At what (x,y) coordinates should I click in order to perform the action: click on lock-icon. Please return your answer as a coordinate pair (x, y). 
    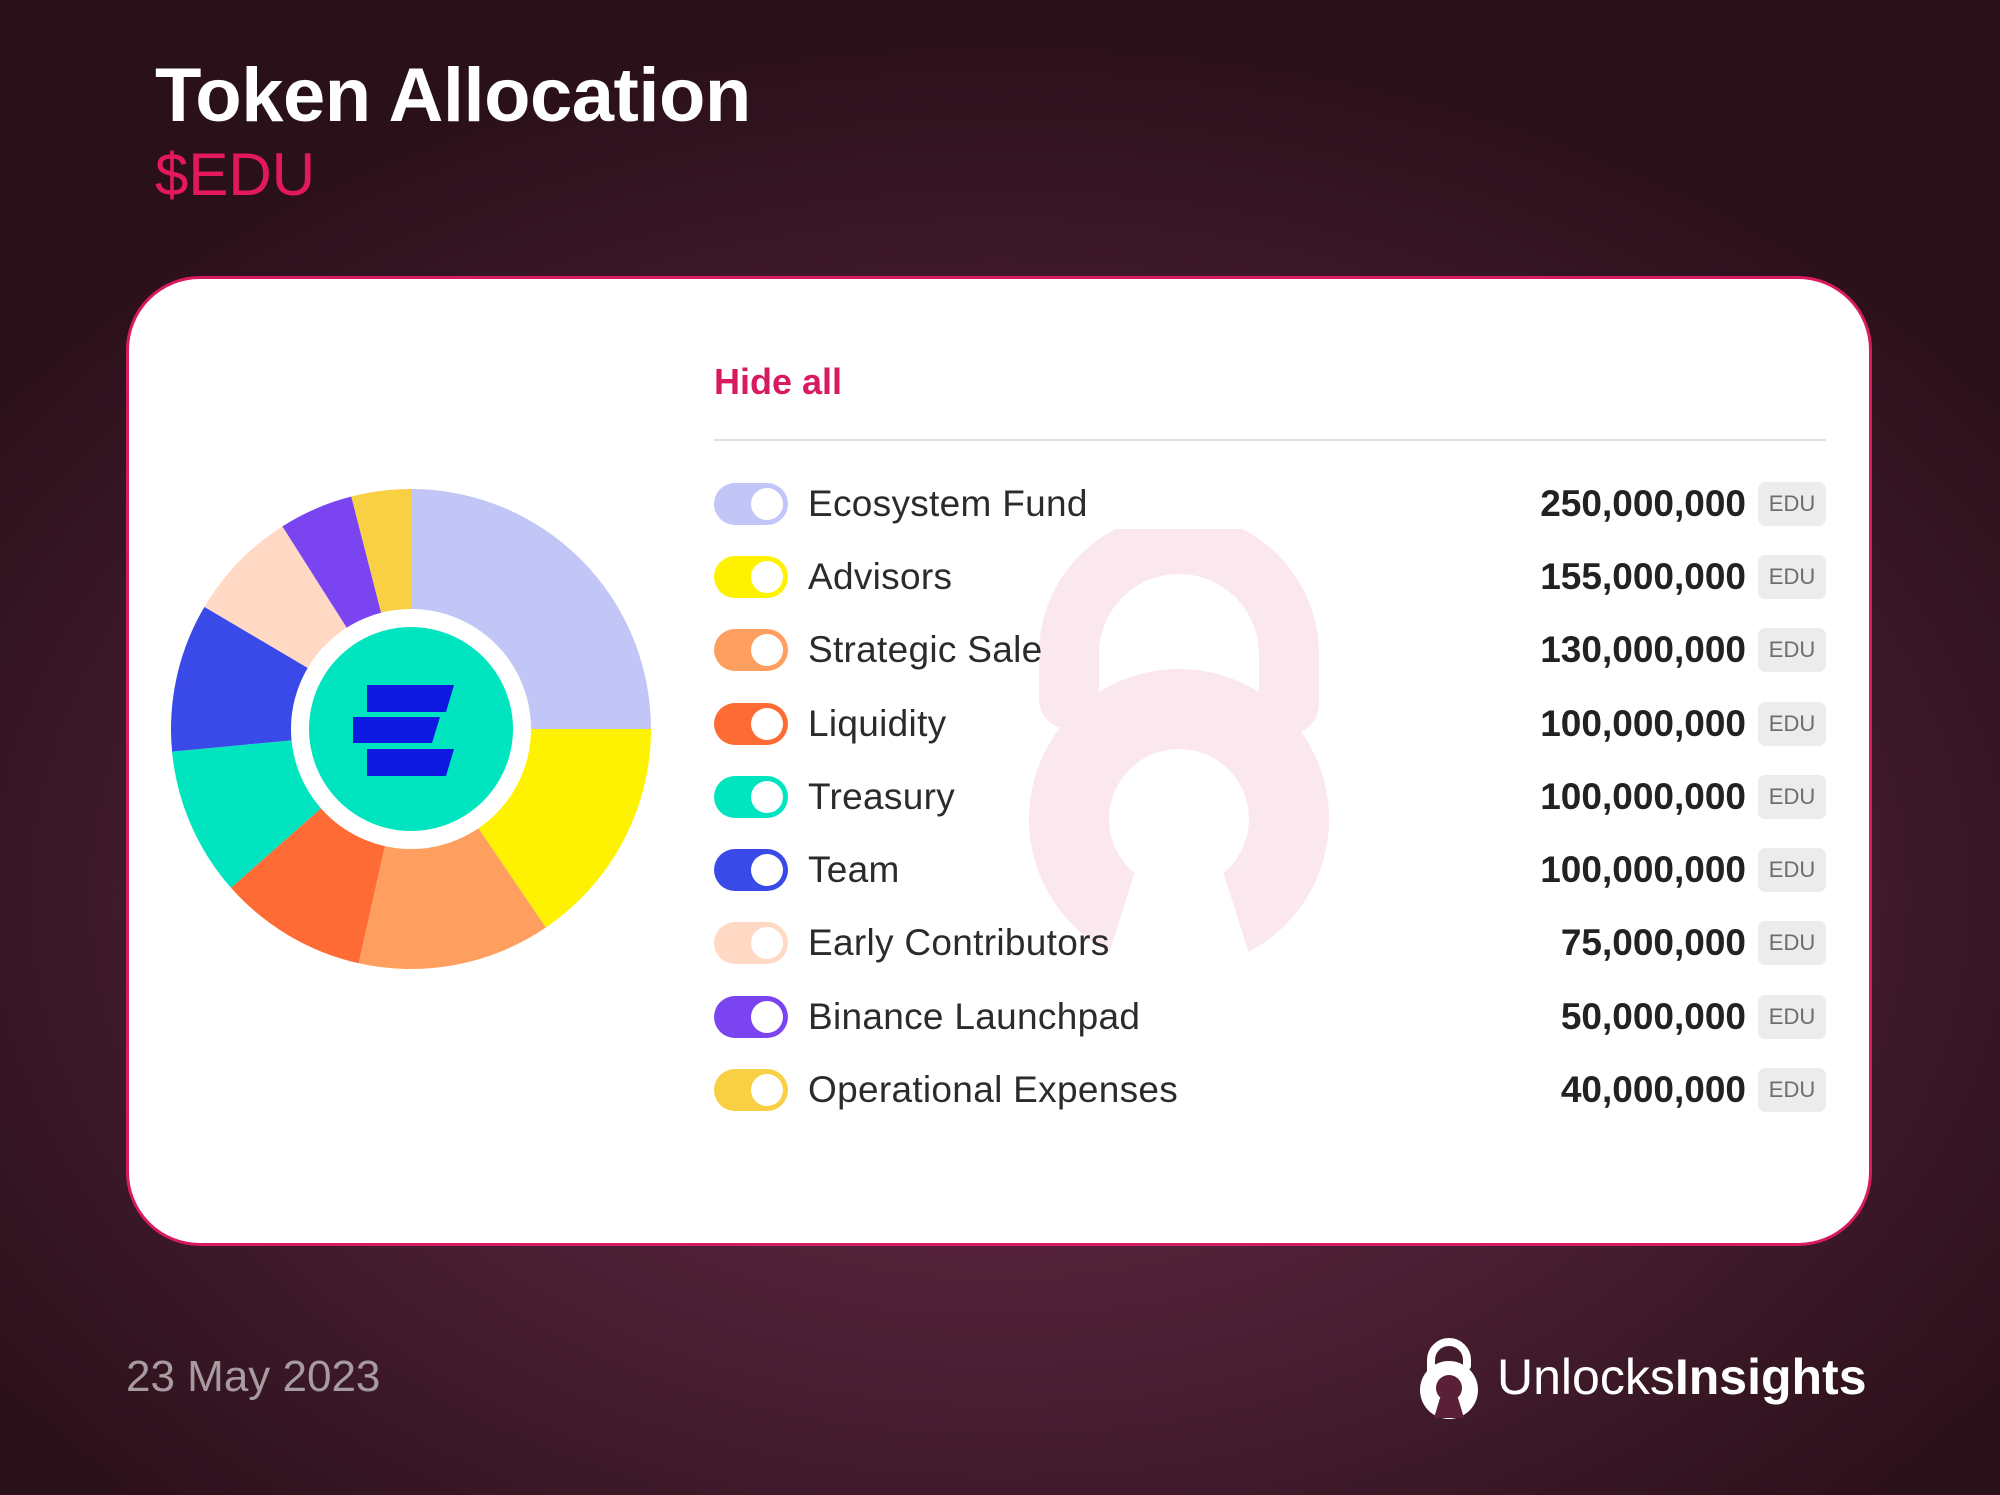
    Looking at the image, I should click on (1449, 1378).